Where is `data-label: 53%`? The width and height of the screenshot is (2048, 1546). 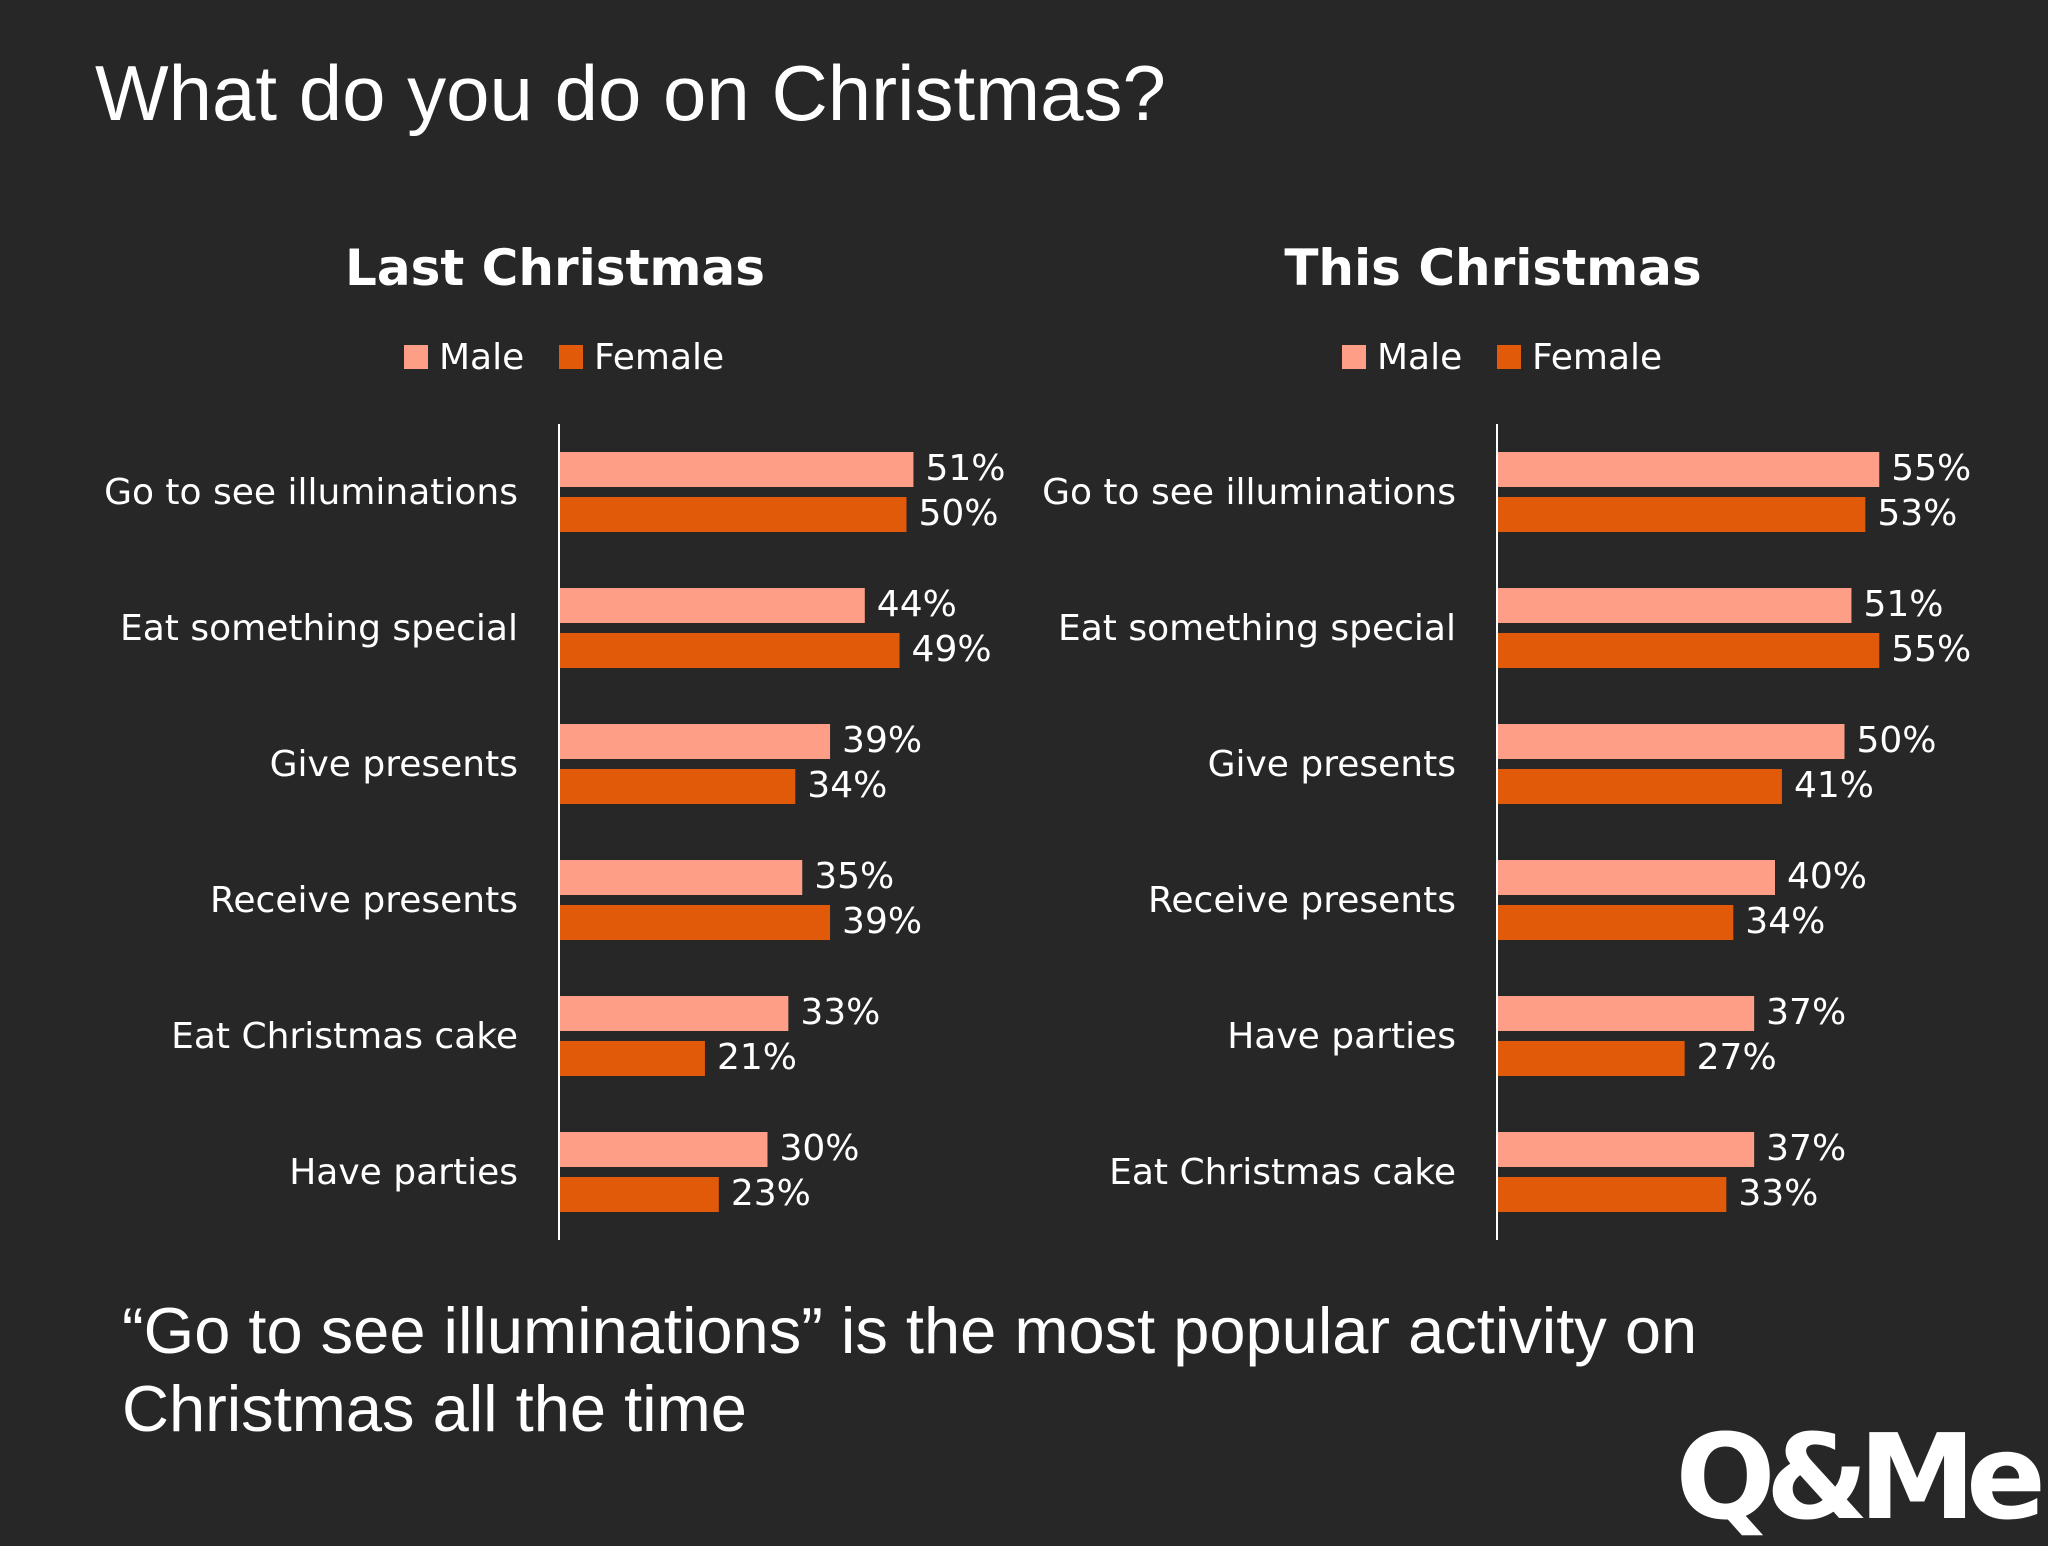
data-label: 53% is located at coordinates (1917, 513).